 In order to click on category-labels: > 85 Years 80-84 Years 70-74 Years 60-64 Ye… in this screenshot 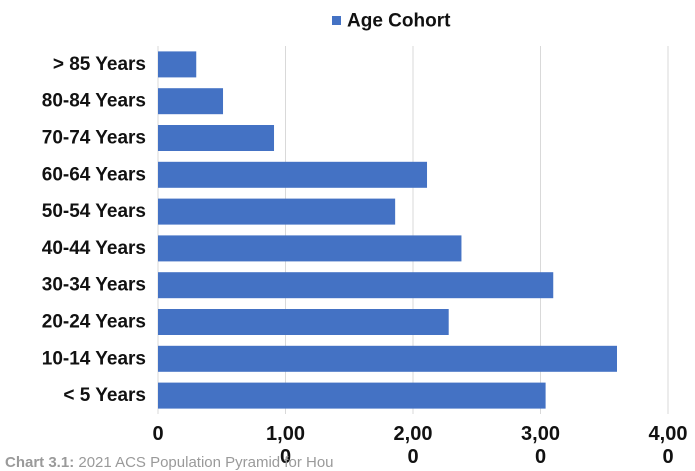, I will do `click(94, 230)`.